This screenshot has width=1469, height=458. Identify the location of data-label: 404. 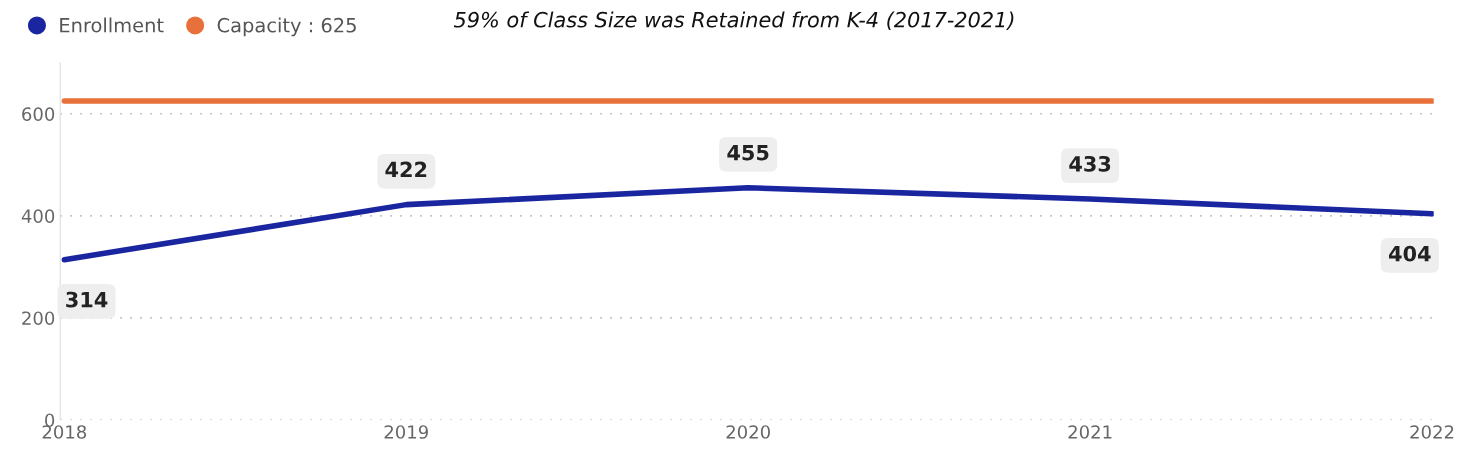
(1410, 253).